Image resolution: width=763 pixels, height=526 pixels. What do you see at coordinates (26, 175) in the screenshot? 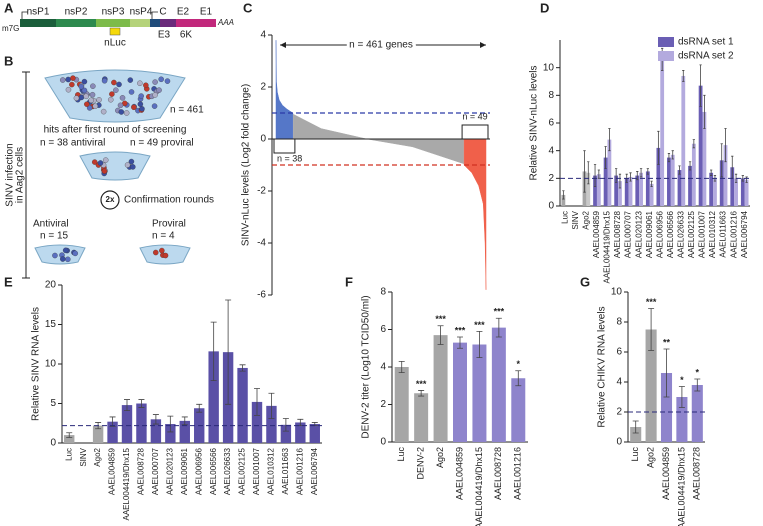
I see `bracket` at bounding box center [26, 175].